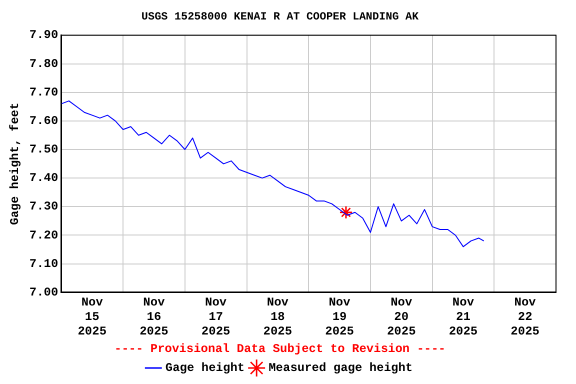  Describe the element at coordinates (339, 317) in the screenshot. I see `x-tick-label: Nov 19 2025` at that location.